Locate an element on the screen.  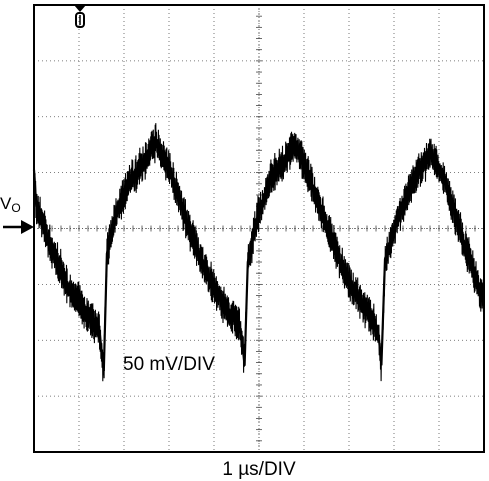
trigger-marker-icon is located at coordinates (80, 16).